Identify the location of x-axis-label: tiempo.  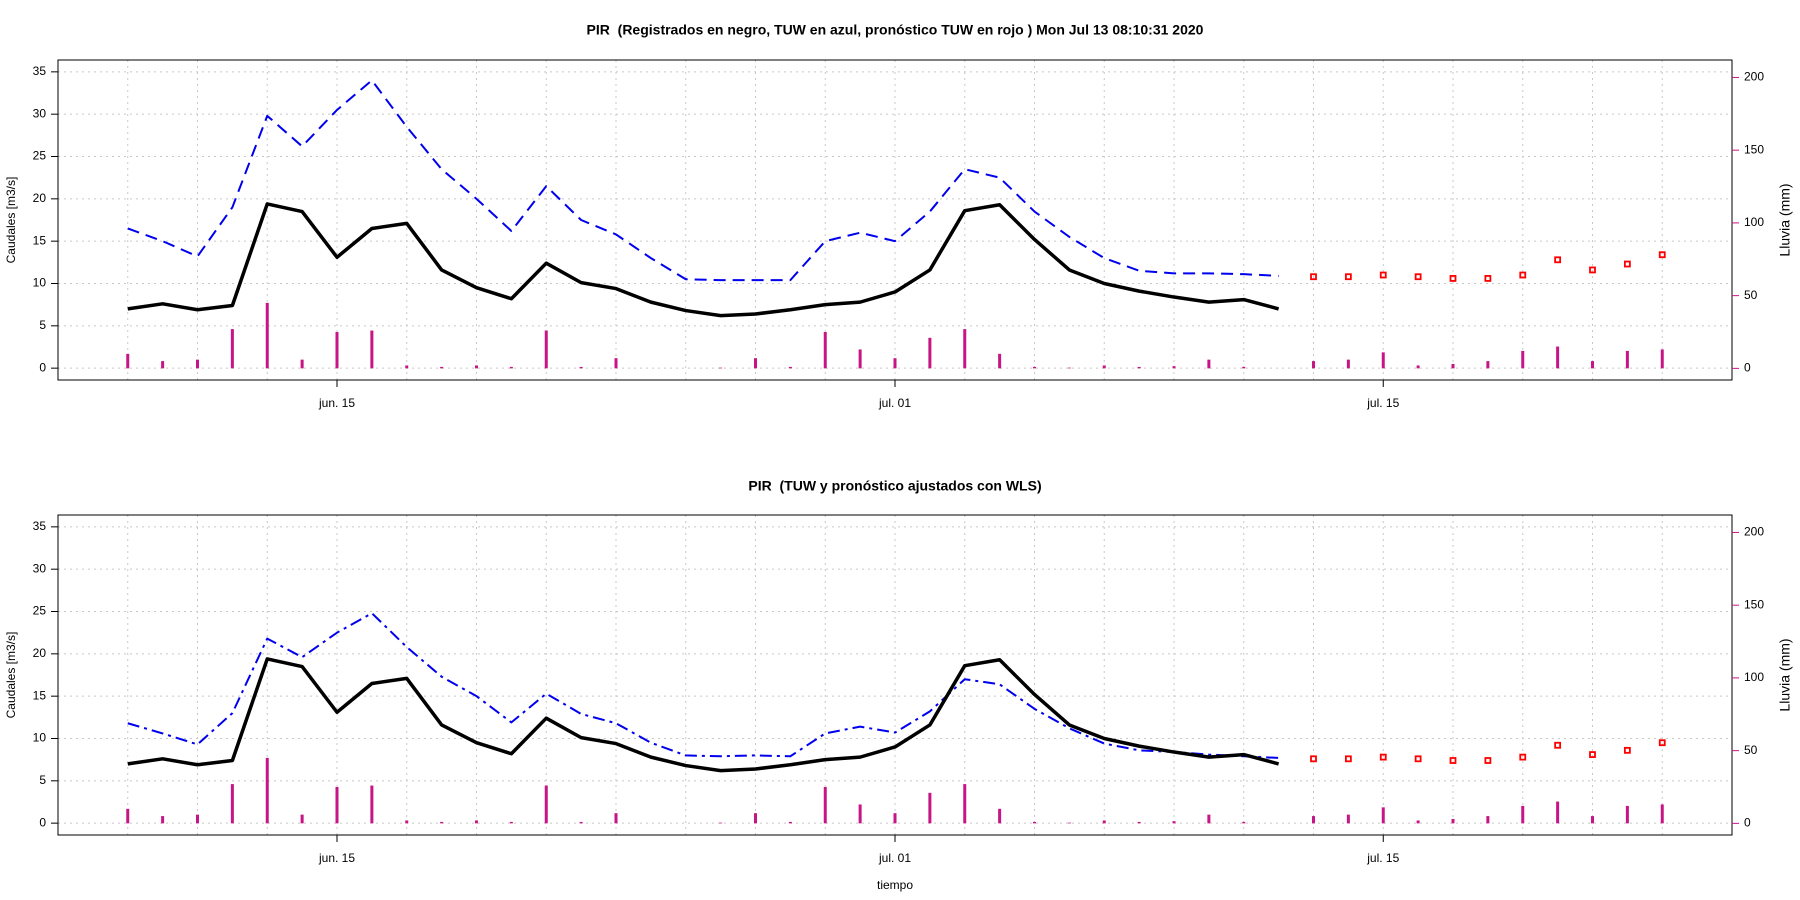
(895, 885).